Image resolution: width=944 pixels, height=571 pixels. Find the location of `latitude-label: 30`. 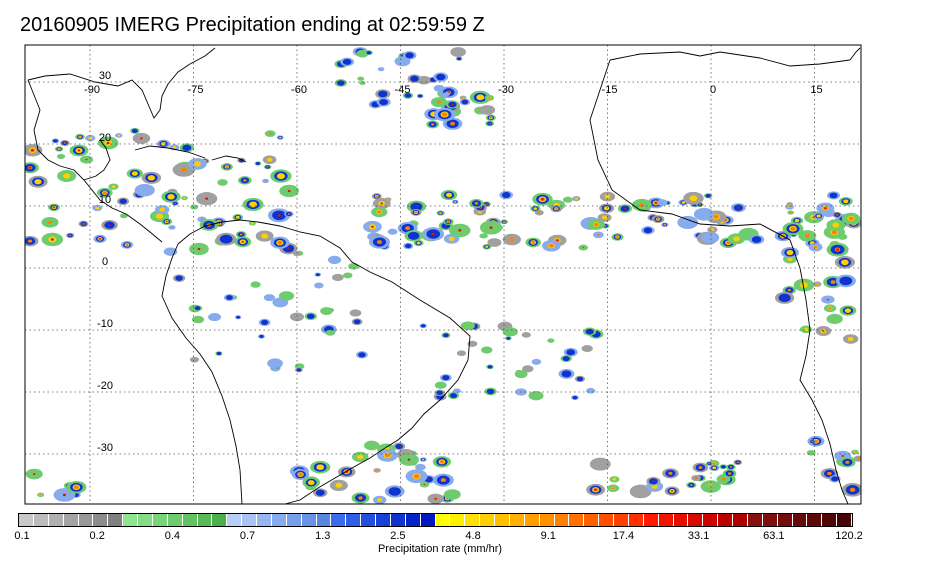

latitude-label: 30 is located at coordinates (105, 76).